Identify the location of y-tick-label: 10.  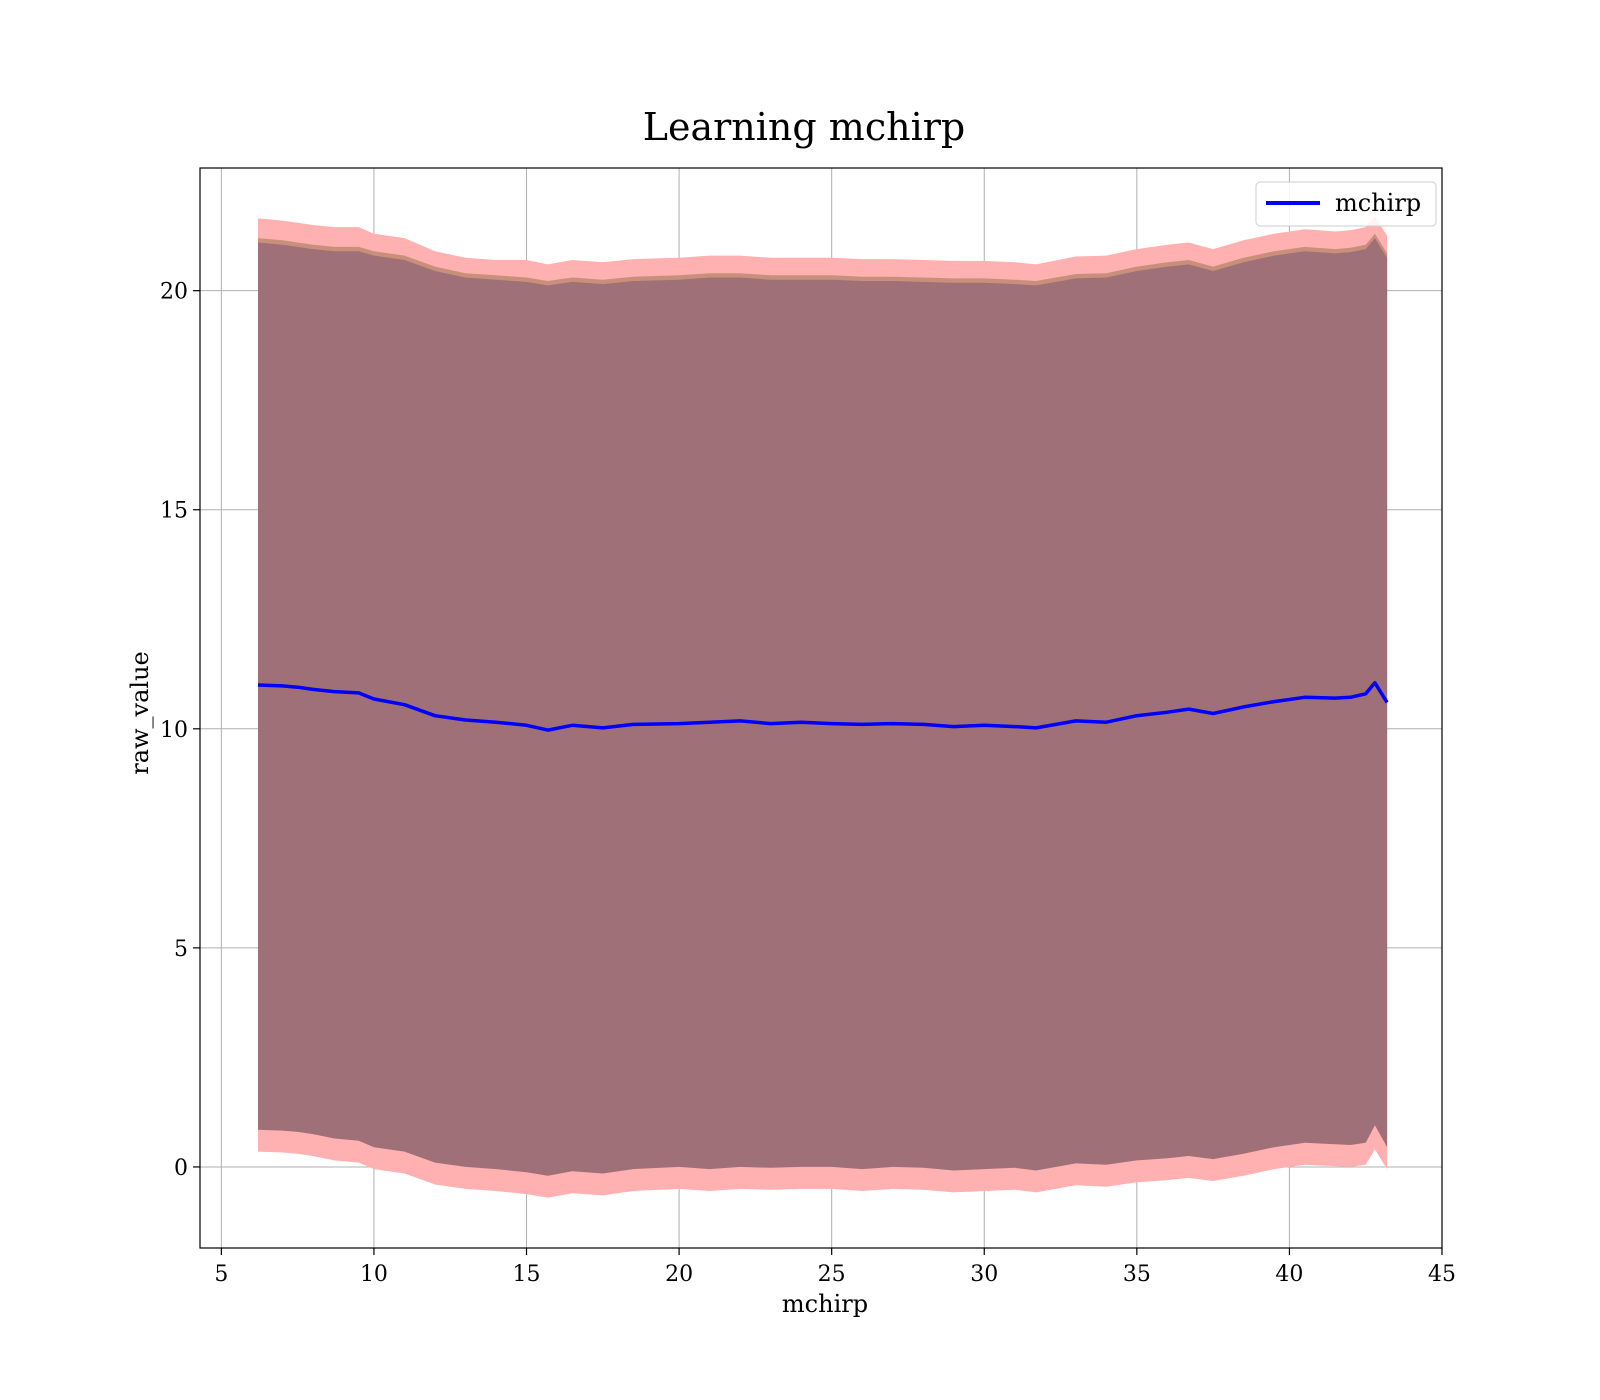
(174, 730).